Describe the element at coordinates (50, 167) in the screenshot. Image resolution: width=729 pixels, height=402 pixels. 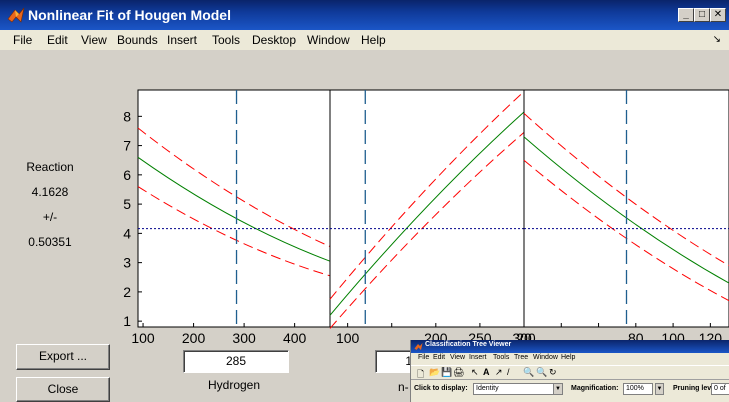
I see `response-label: Reaction` at that location.